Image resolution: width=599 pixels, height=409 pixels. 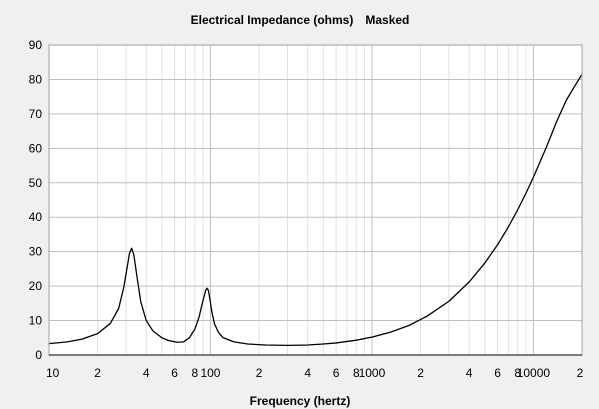 What do you see at coordinates (36, 200) in the screenshot?
I see `y-tick-labels: 0 10 20 30 40 50 60 70 80 90` at bounding box center [36, 200].